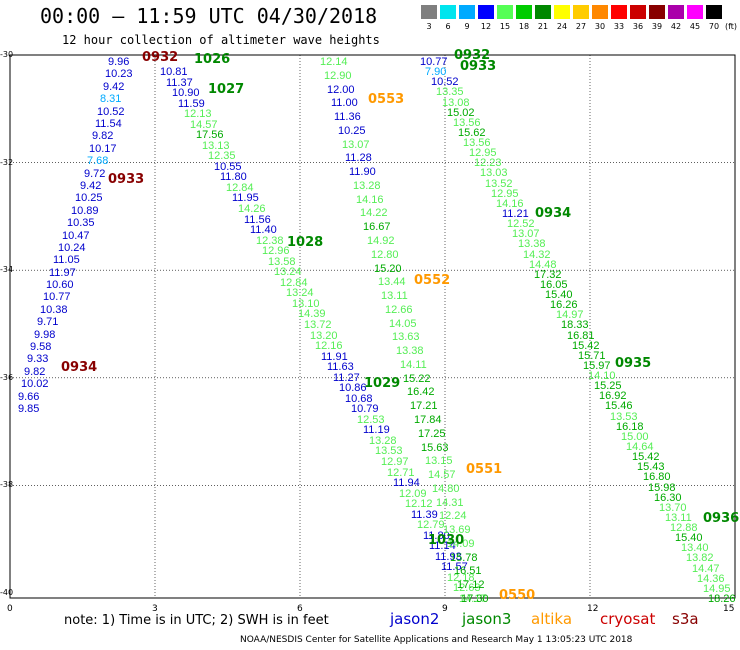 The height and width of the screenshot is (650, 740). Describe the element at coordinates (570, 315) in the screenshot. I see `wave-height-value: 14.97` at that location.